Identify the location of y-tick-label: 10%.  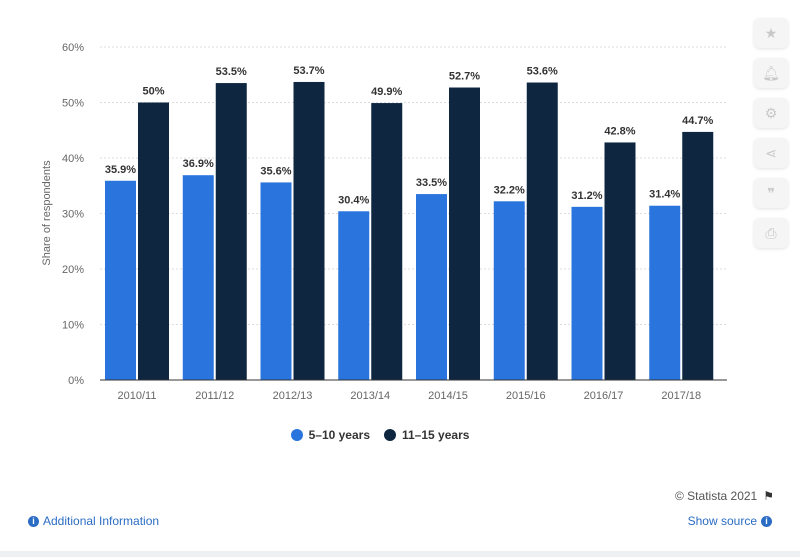
(73, 326).